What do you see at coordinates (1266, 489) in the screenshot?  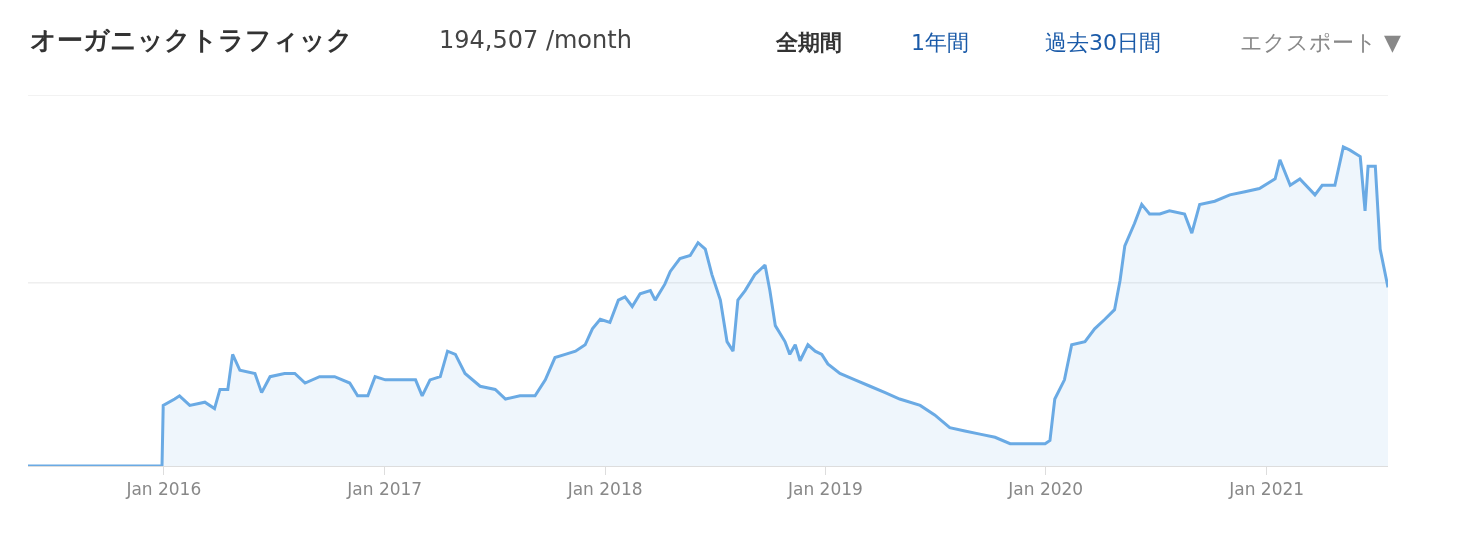 I see `x-tick-label: Jan 2021` at bounding box center [1266, 489].